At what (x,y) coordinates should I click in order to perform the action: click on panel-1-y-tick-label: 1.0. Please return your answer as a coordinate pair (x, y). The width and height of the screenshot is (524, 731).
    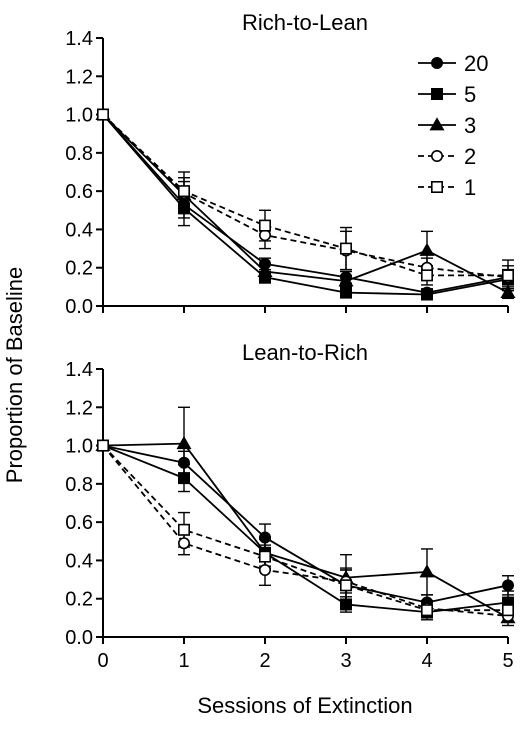
    Looking at the image, I should click on (79, 116).